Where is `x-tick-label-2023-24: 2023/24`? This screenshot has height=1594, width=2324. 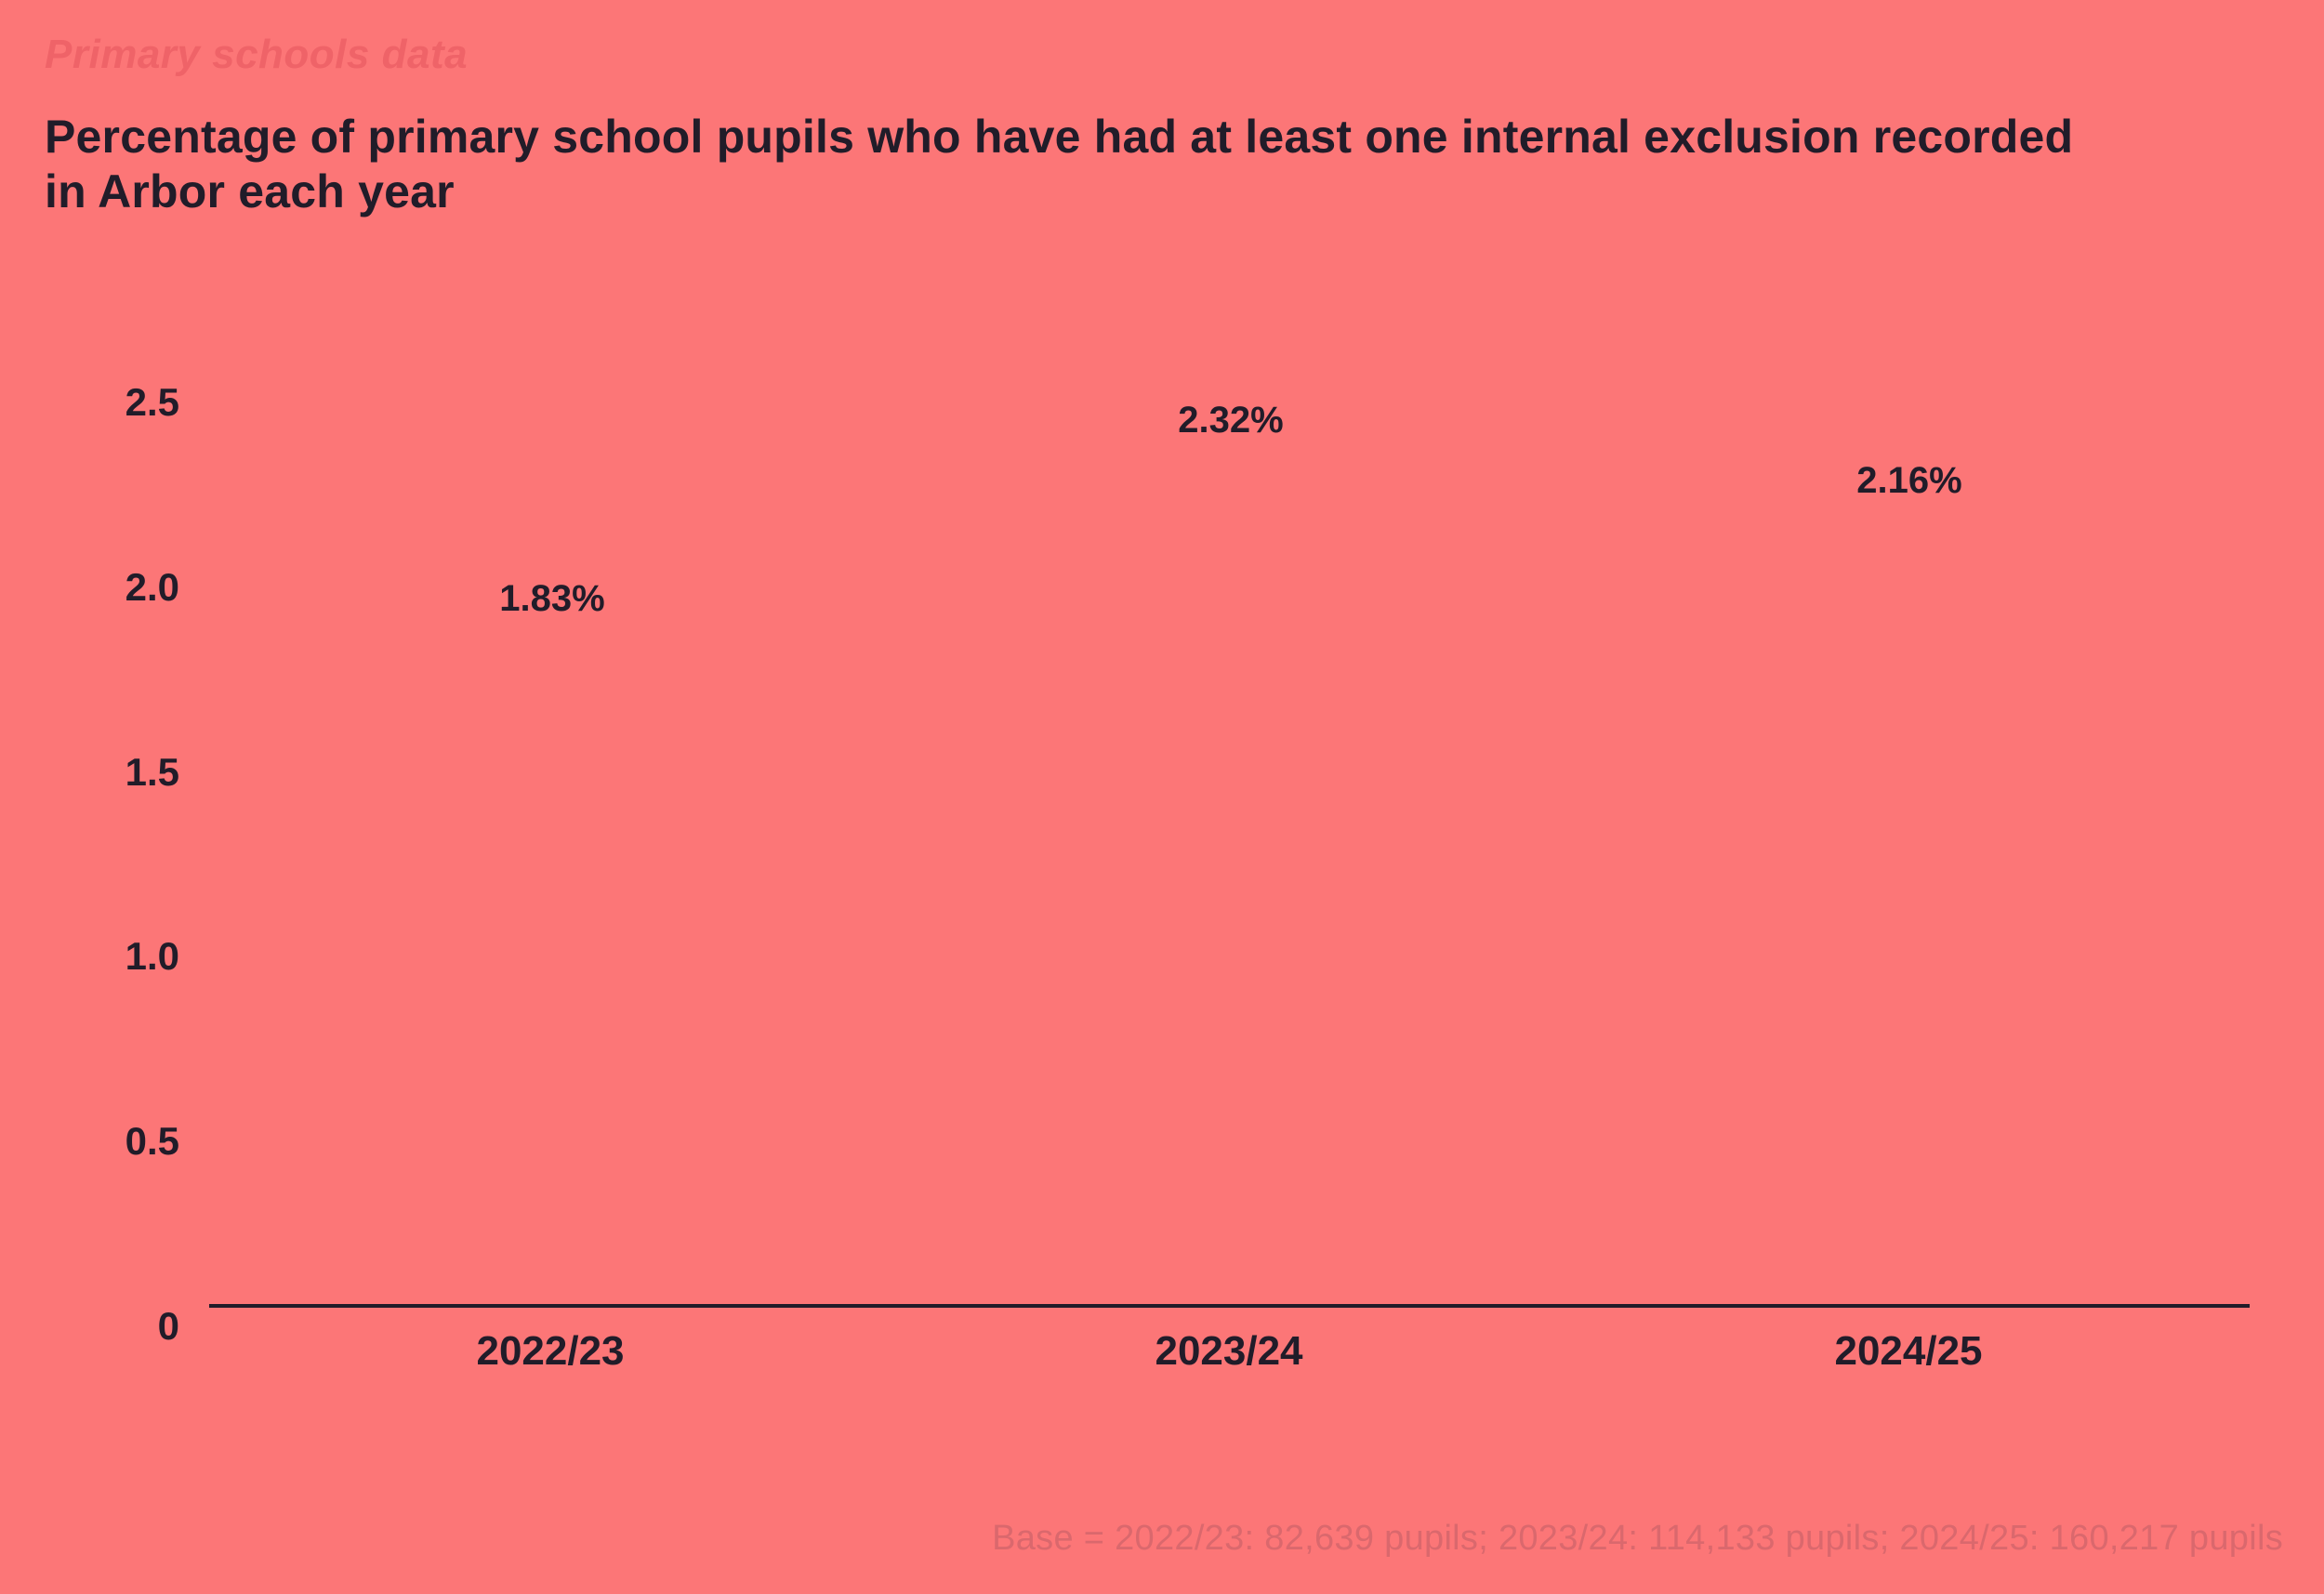
x-tick-label-2023-24: 2023/24 is located at coordinates (1229, 1351).